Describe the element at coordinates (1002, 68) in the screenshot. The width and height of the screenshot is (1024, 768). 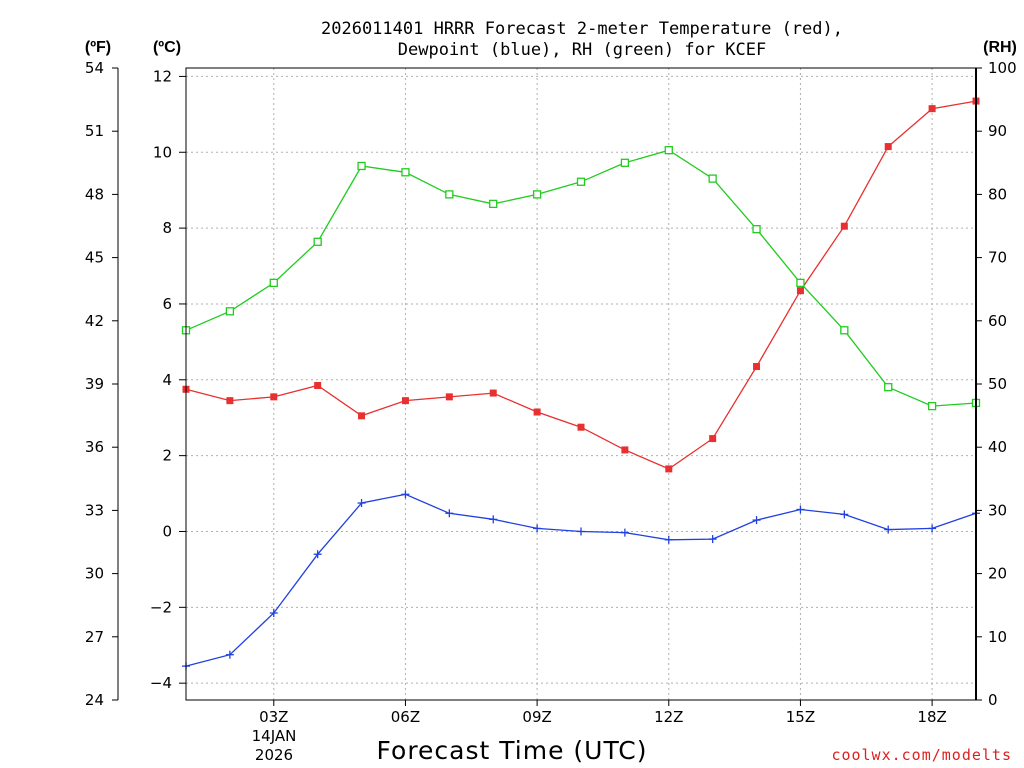
I see `rh-tick-label: 100` at that location.